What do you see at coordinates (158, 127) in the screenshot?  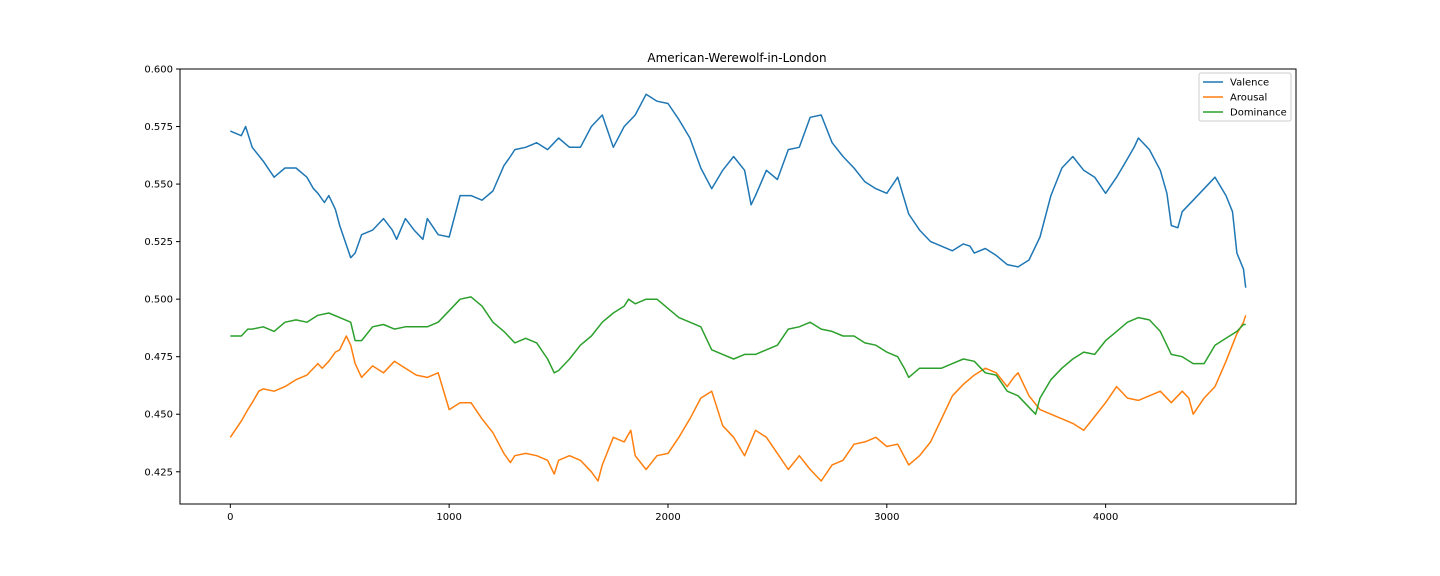 I see `y-tick-label: 0.575` at bounding box center [158, 127].